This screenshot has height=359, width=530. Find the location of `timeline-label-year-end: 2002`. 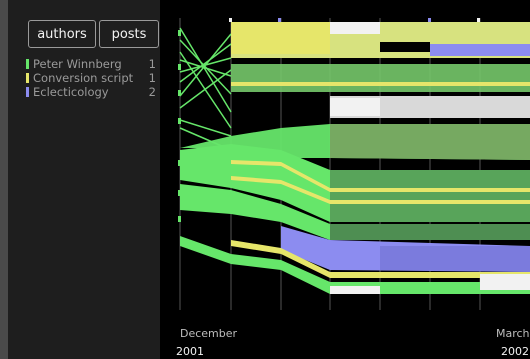

timeline-label-year-end: 2002 is located at coordinates (515, 351).